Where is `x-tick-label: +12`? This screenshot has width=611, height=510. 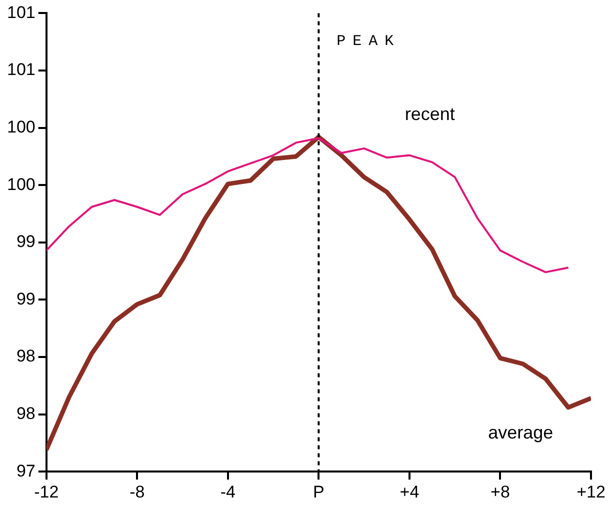
x-tick-label: +12 is located at coordinates (591, 492).